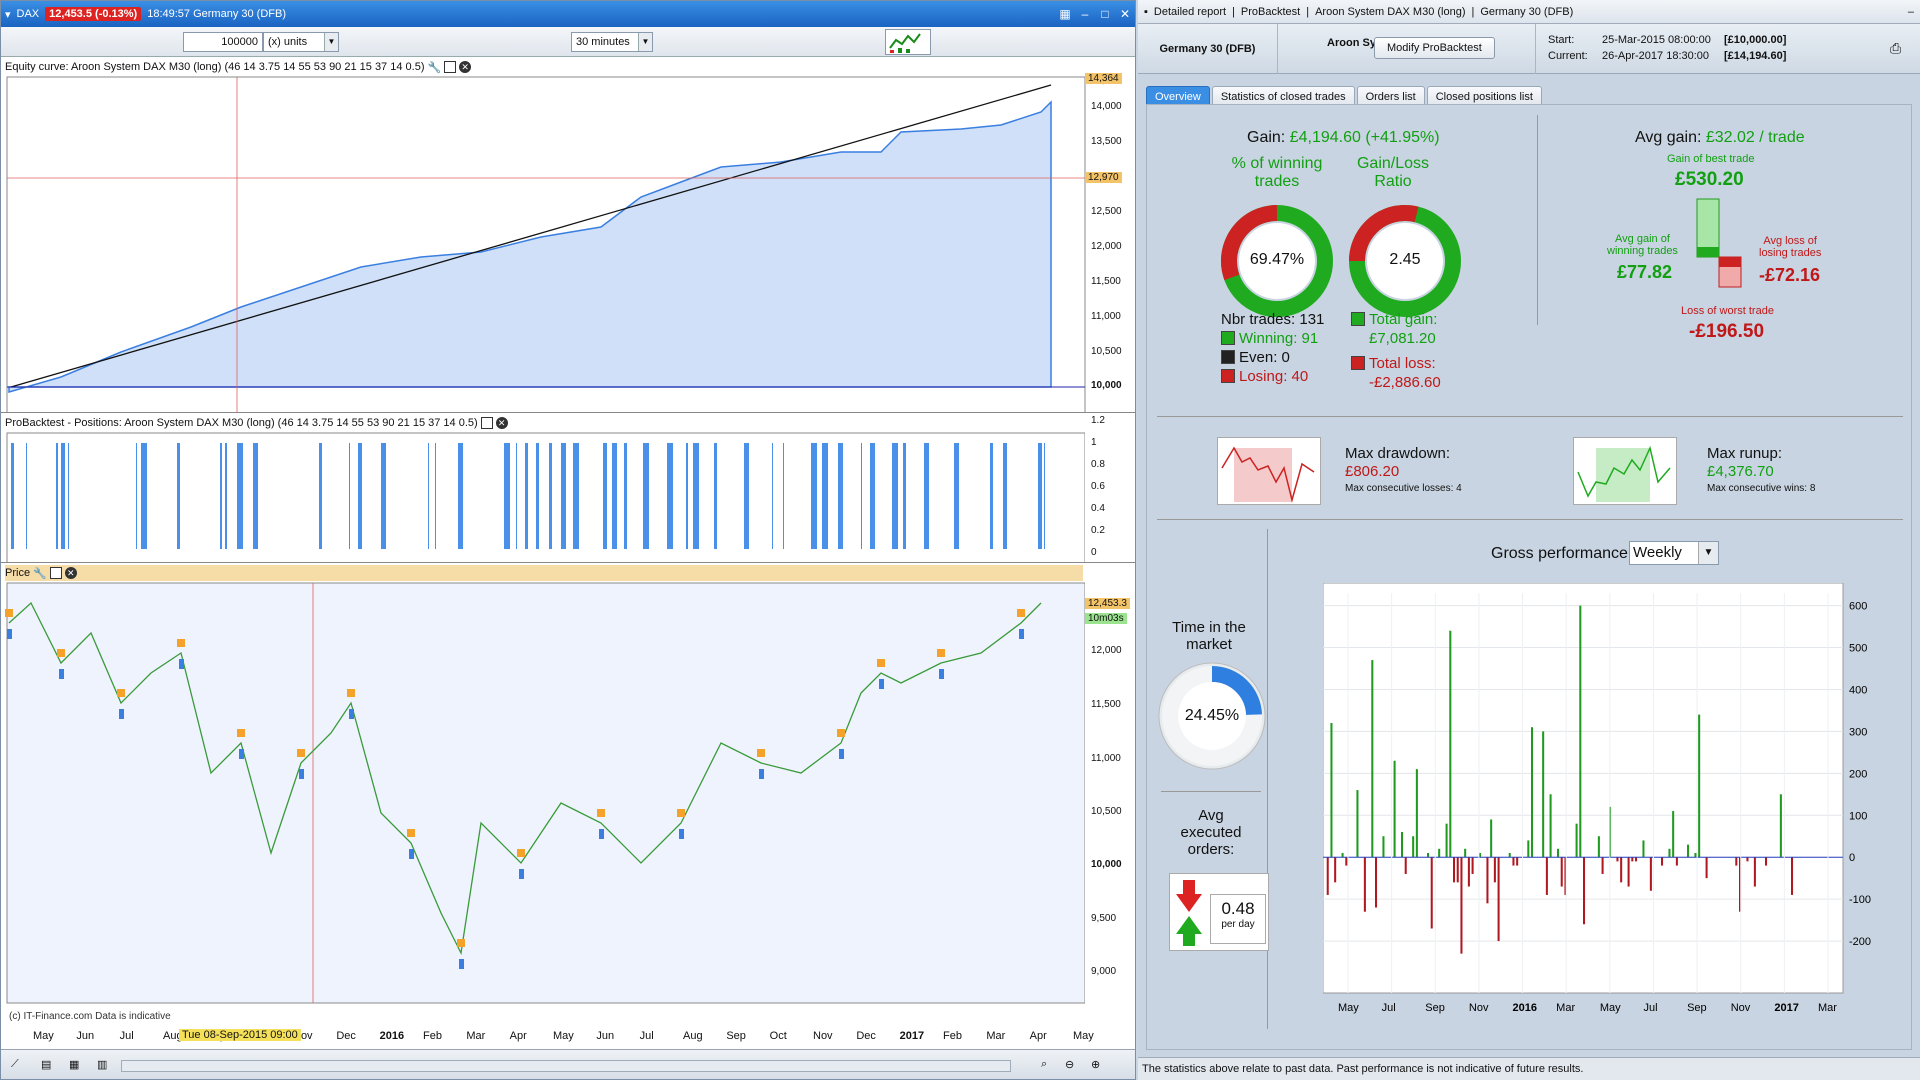  Describe the element at coordinates (1189, 913) in the screenshot. I see `arrows-icon` at that location.